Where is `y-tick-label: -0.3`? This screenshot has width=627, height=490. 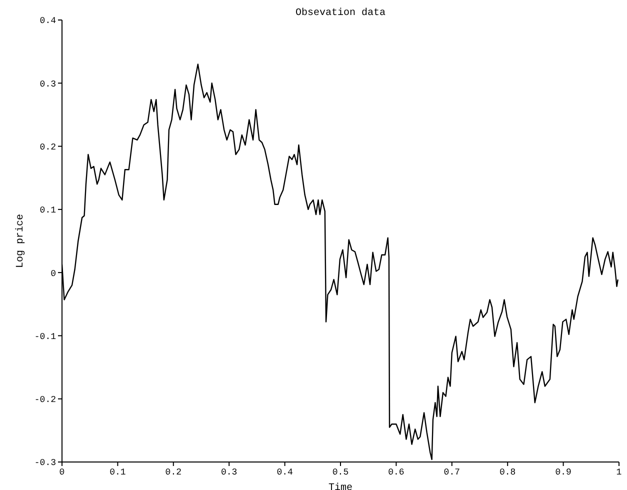
y-tick-label: -0.3 is located at coordinates (45, 463).